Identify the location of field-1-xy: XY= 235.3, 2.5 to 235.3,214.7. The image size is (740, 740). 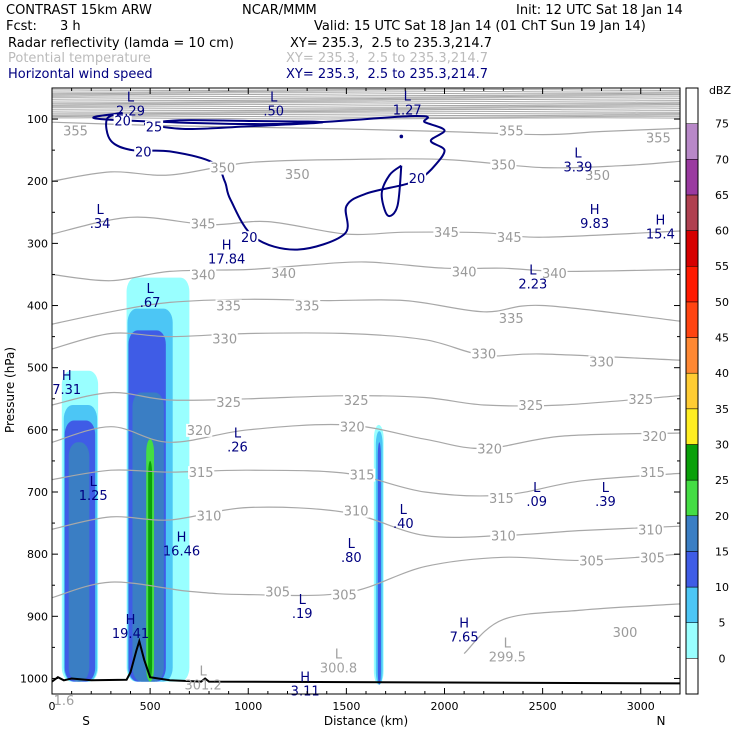
(391, 43).